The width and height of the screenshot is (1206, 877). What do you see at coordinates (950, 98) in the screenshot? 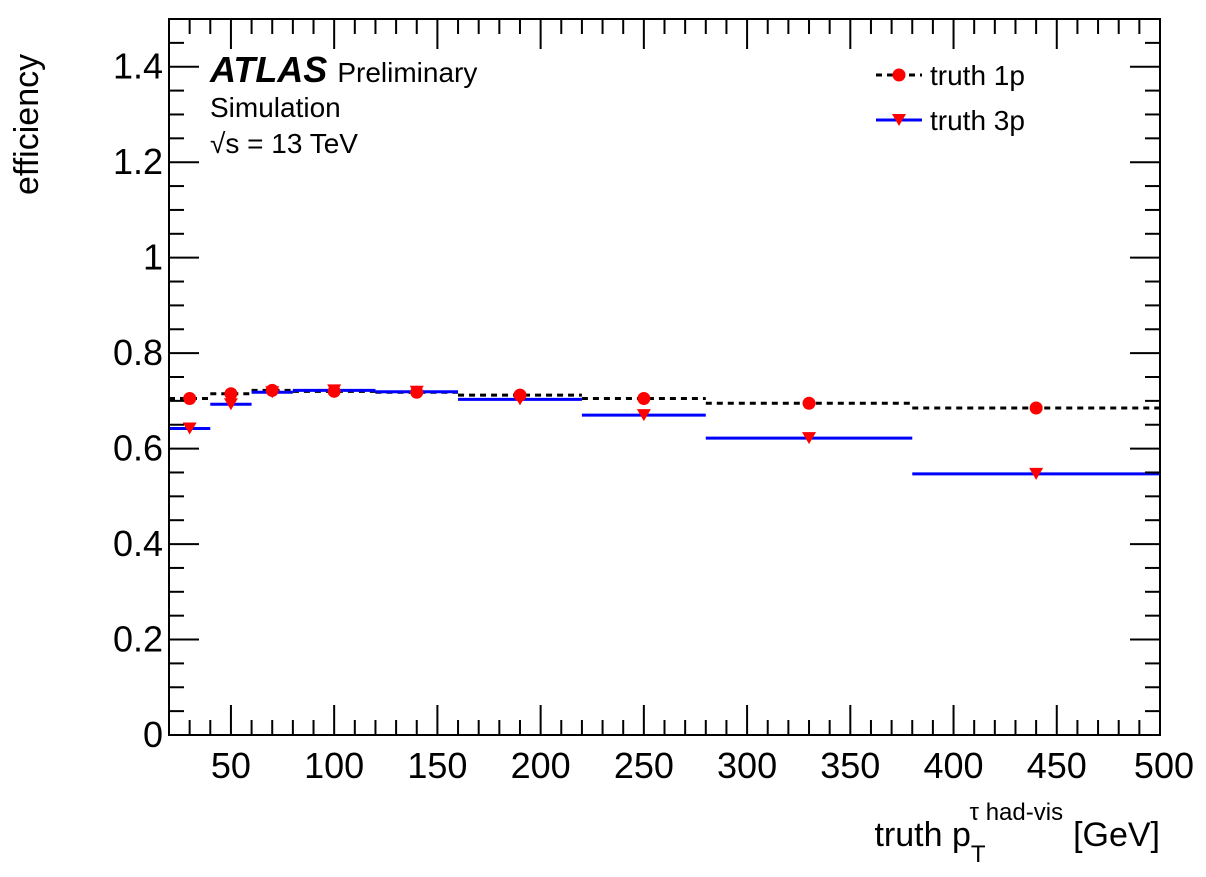
I see `legend: truth 1p truth 3p` at bounding box center [950, 98].